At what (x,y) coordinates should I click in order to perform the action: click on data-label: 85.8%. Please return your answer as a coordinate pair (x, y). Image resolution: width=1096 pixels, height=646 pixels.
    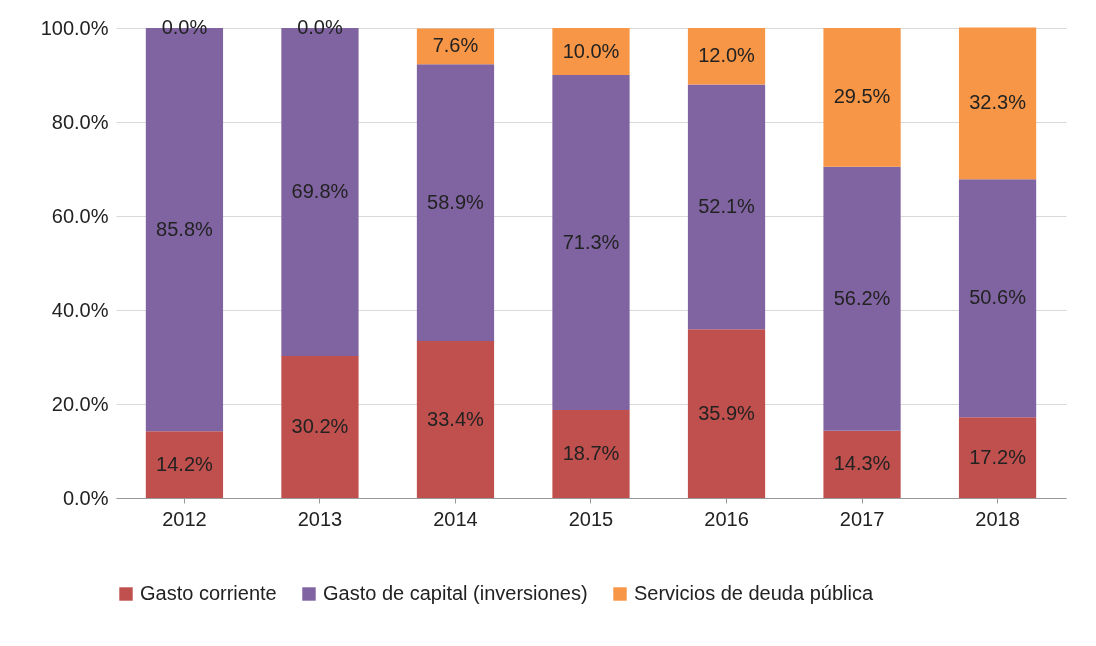
    Looking at the image, I should click on (184, 228).